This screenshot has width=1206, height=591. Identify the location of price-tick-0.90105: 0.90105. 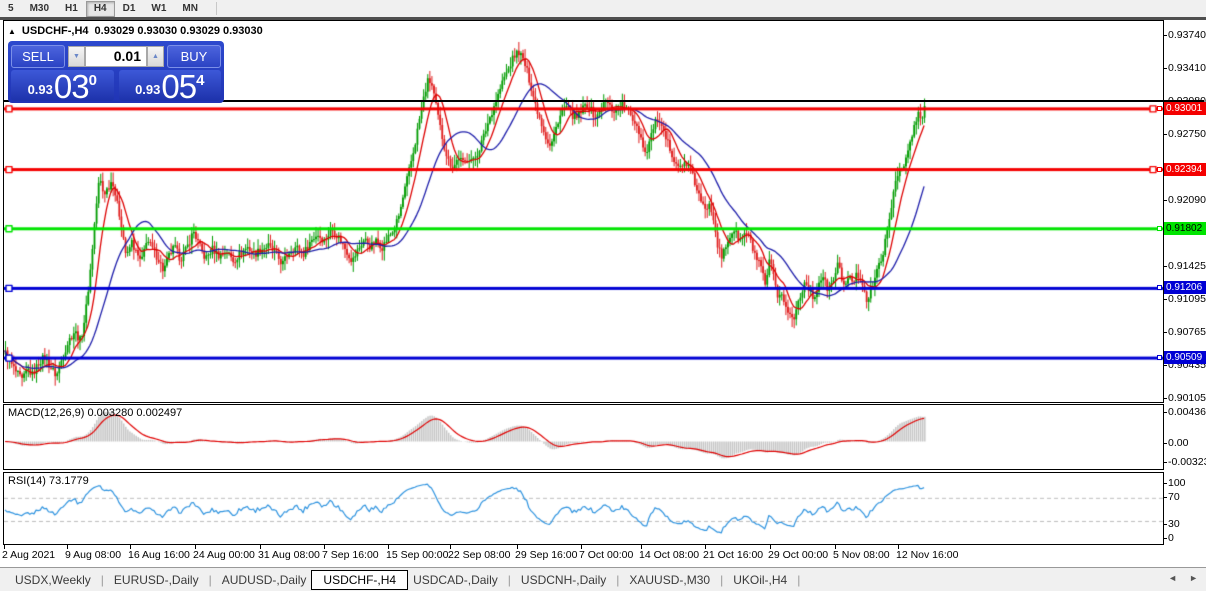
(1187, 398).